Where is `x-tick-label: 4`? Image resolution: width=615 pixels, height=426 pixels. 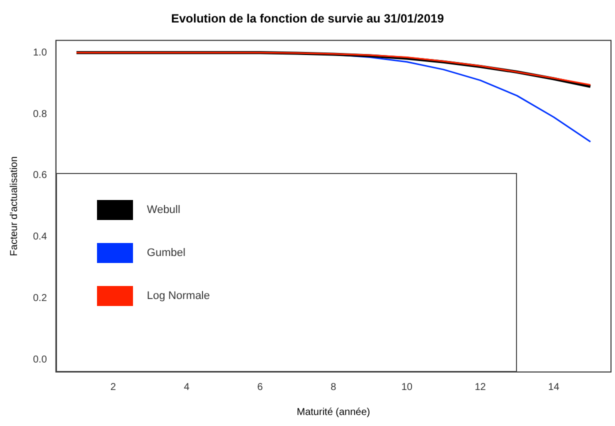
x-tick-label: 4 is located at coordinates (187, 387).